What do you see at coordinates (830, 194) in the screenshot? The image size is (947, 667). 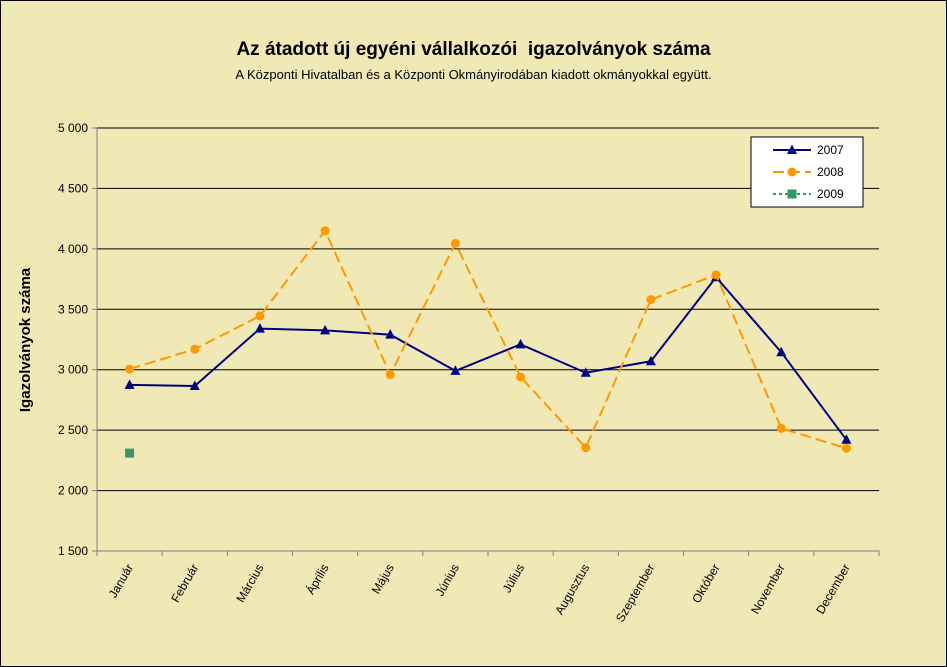 I see `legend-label-2009: 2009` at bounding box center [830, 194].